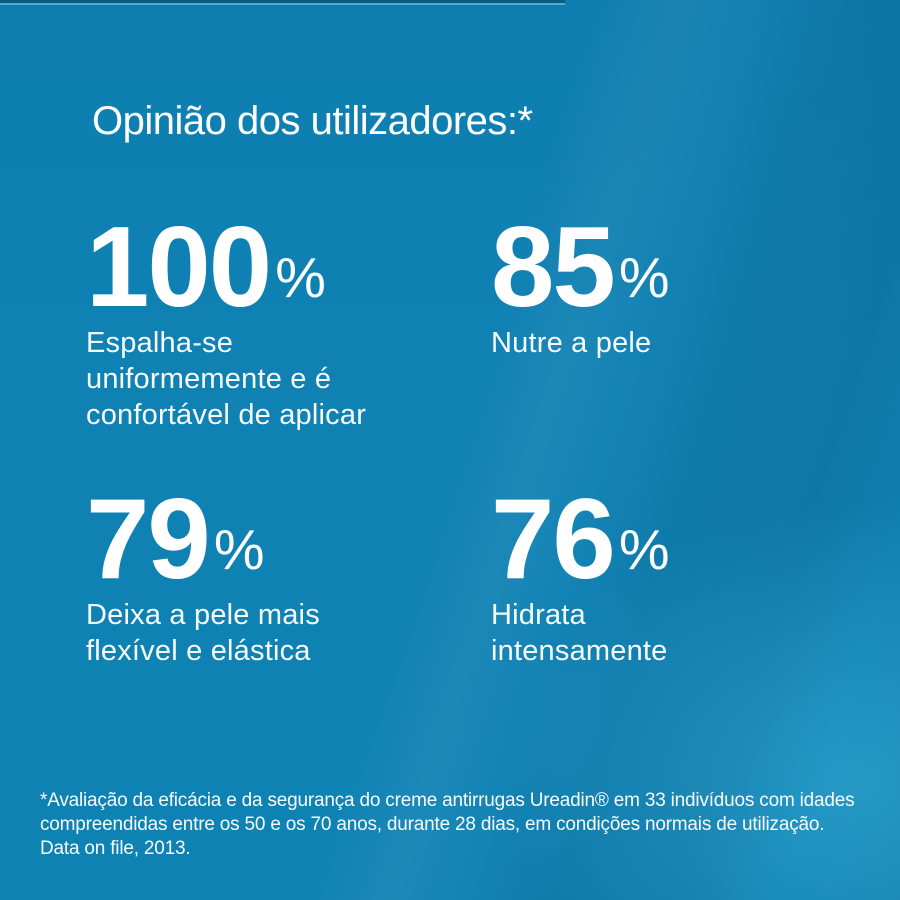 This screenshot has width=900, height=900. I want to click on top-edge-highlight, so click(282, 4).